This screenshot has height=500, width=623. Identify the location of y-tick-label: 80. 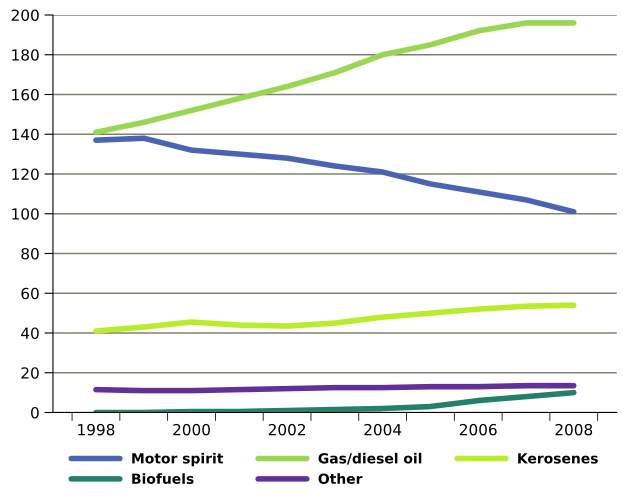
(30, 254).